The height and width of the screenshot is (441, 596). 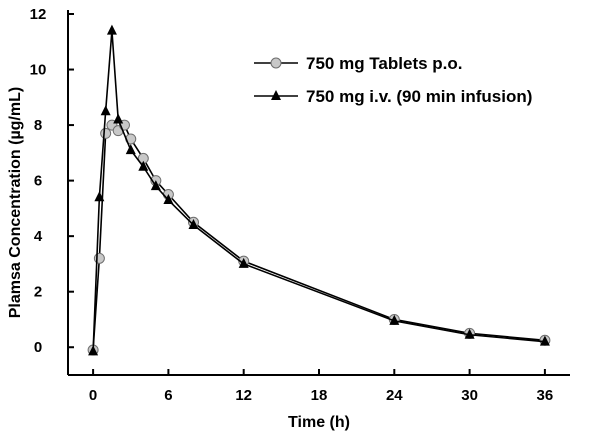 What do you see at coordinates (38, 125) in the screenshot?
I see `y-tick-label: 8` at bounding box center [38, 125].